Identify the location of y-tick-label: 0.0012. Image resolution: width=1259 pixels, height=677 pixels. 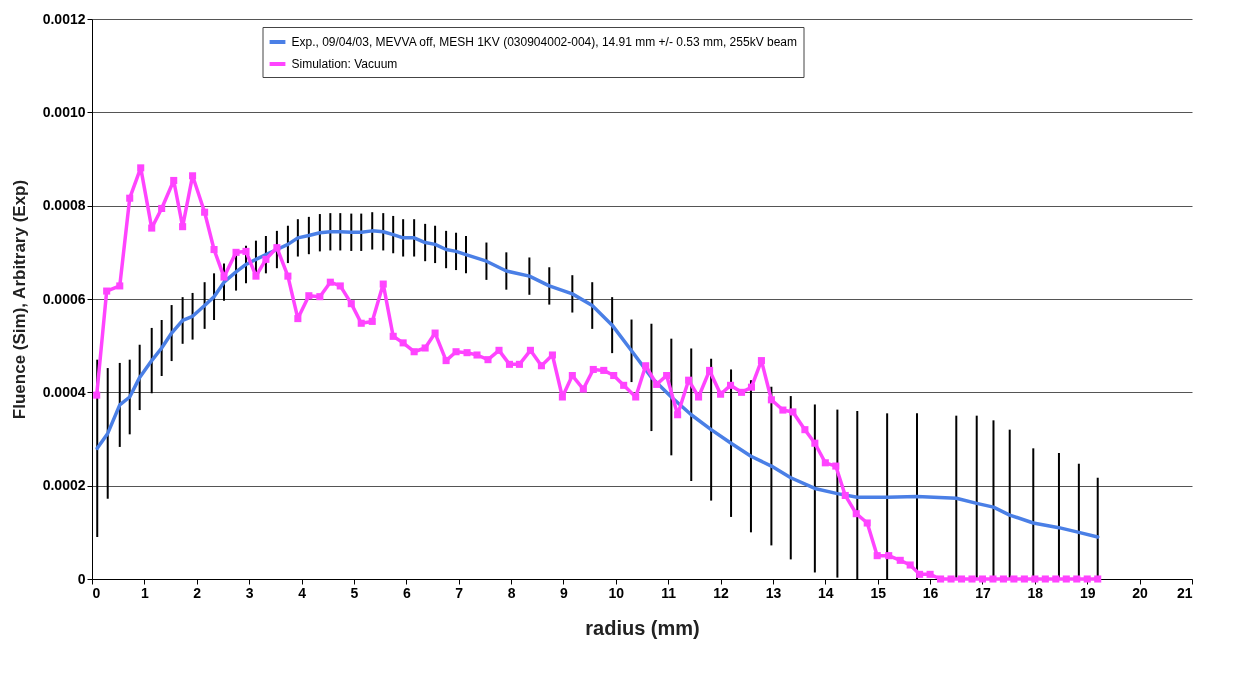
(64, 18).